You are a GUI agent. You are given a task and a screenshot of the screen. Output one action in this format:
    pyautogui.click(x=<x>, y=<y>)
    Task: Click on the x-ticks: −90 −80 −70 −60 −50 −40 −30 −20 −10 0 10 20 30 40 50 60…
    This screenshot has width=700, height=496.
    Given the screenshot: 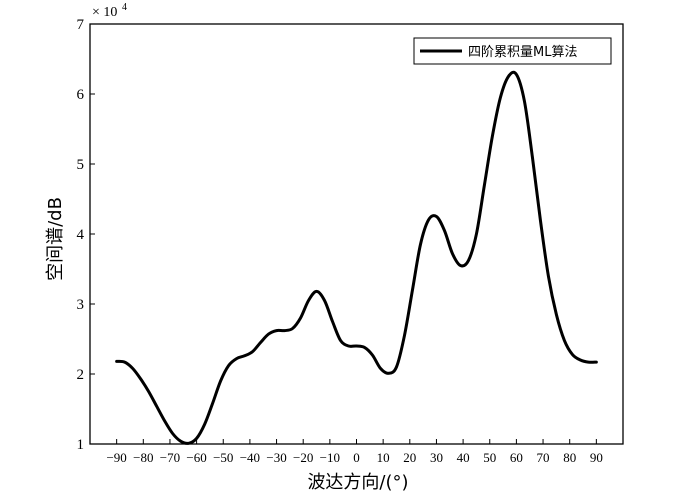 What is the action you would take?
    pyautogui.click(x=354, y=452)
    